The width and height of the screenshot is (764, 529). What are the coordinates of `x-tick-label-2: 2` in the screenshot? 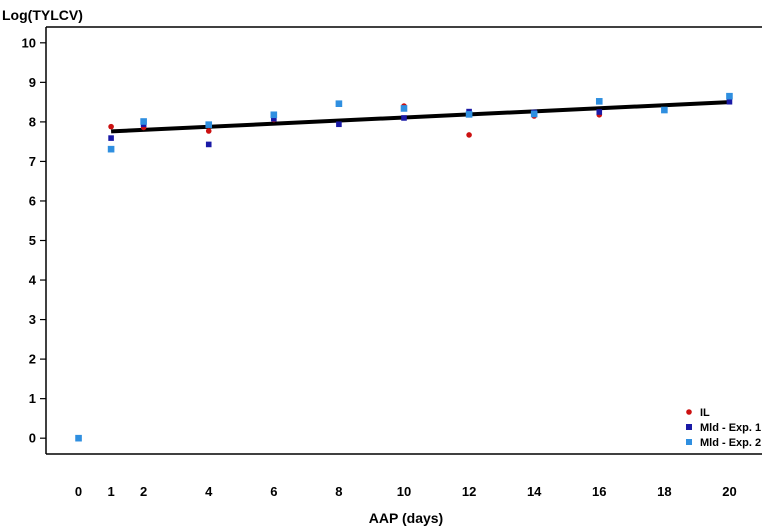 It's located at (143, 491).